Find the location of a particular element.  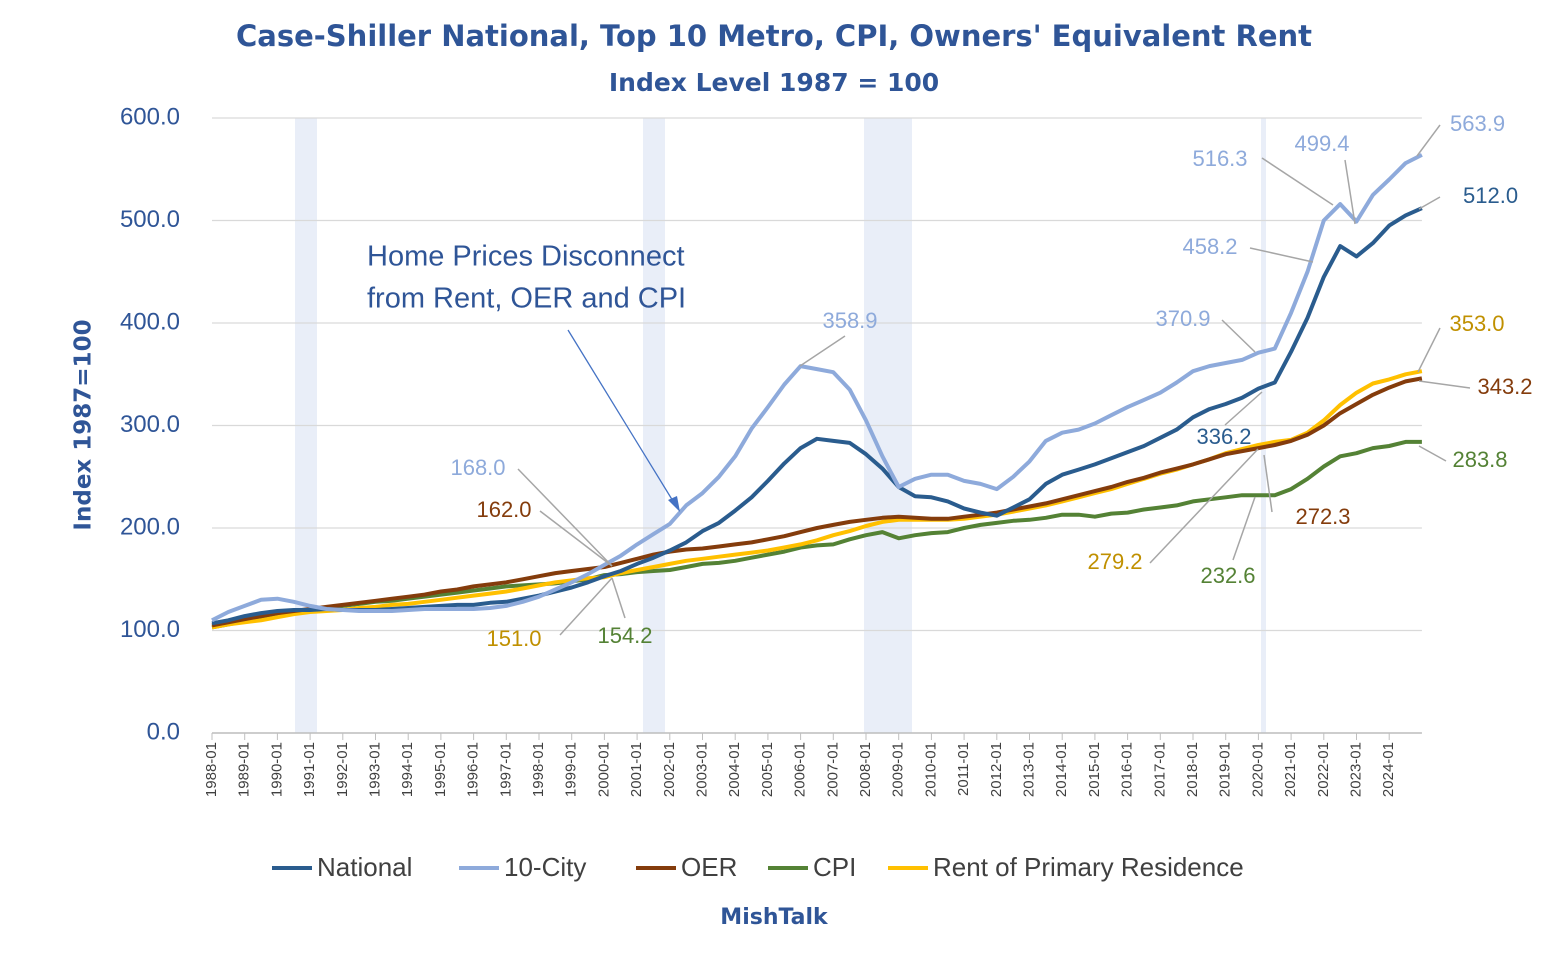

annotation: 563.9 is located at coordinates (1477, 123).